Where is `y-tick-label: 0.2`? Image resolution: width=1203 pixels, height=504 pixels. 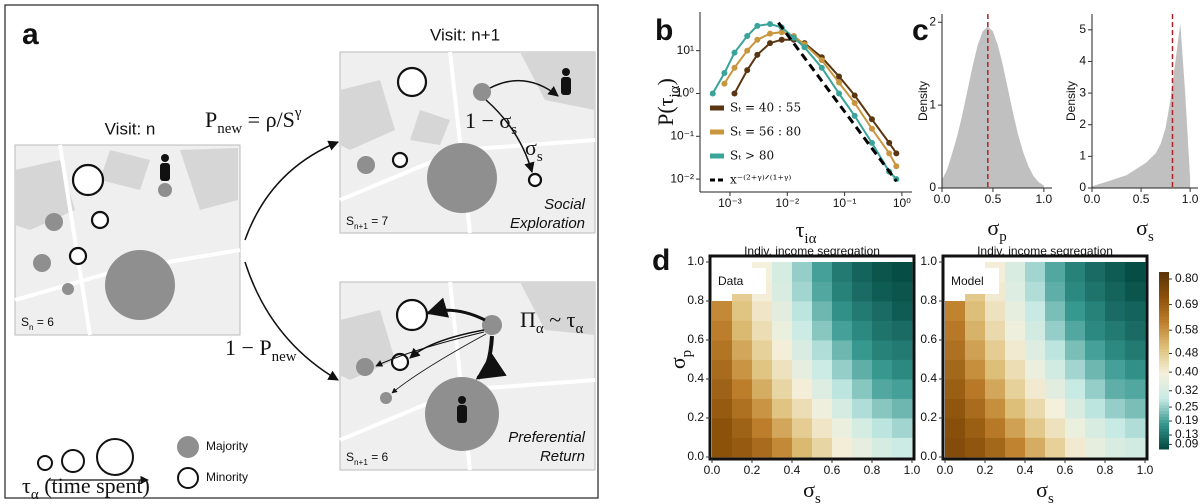
y-tick-label: 0.2 is located at coordinates (695, 417).